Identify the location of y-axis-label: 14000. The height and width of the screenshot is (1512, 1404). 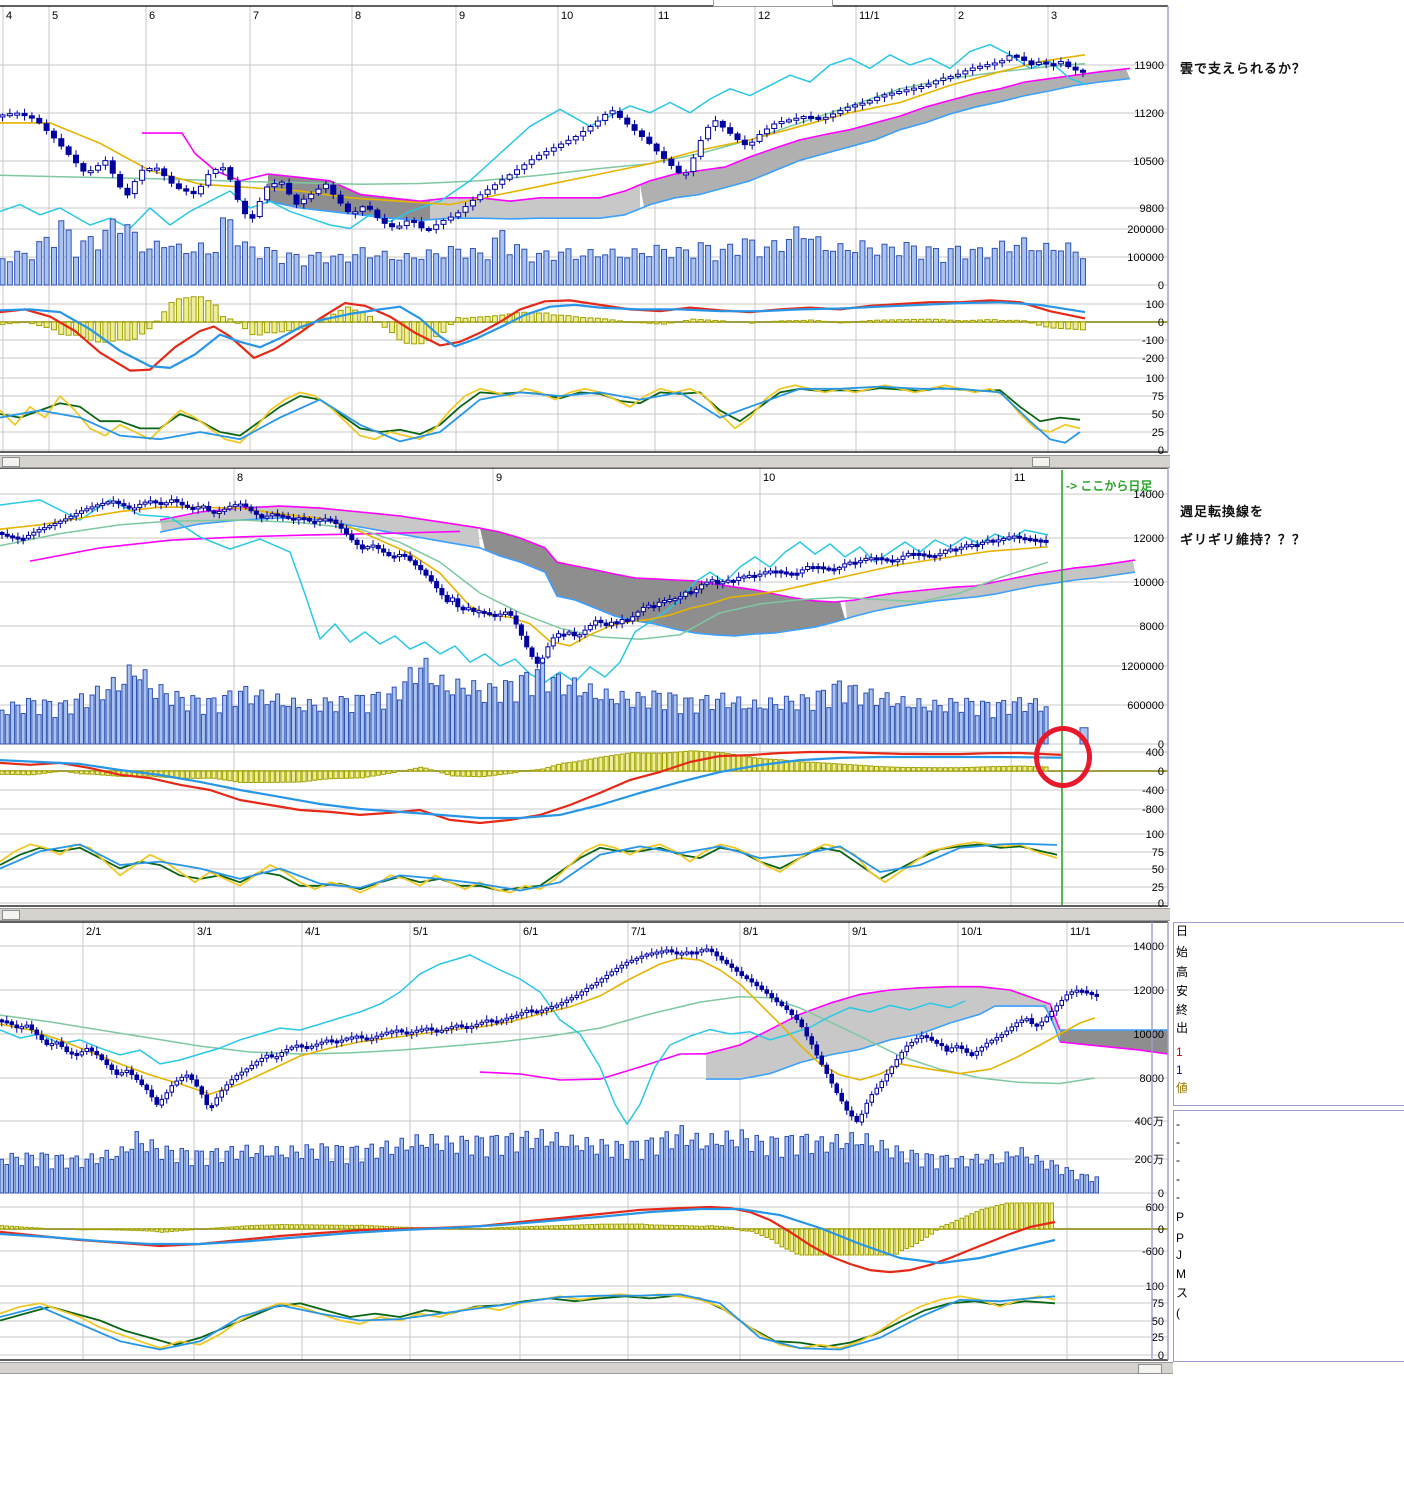
(1148, 947).